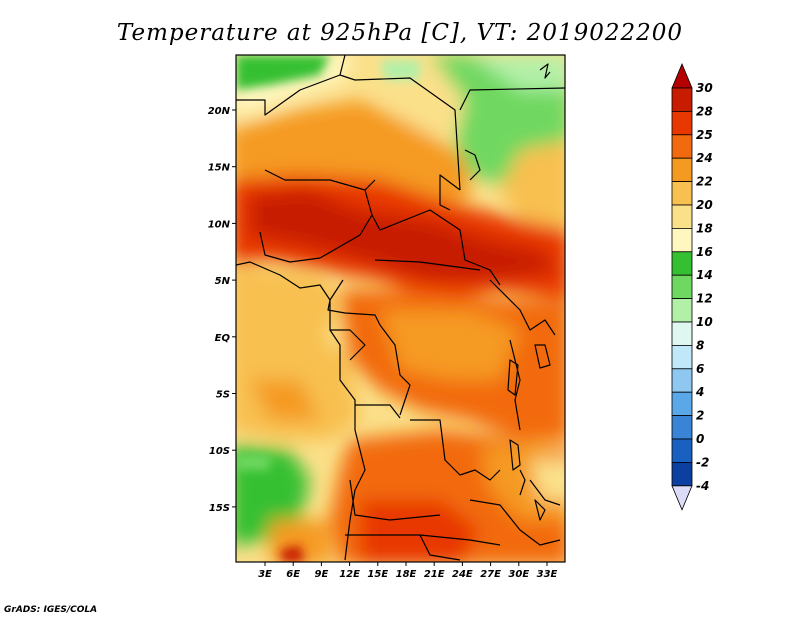 Image resolution: width=800 pixels, height=622 pixels. Describe the element at coordinates (219, 451) in the screenshot. I see `y-tick-label: 10S` at that location.